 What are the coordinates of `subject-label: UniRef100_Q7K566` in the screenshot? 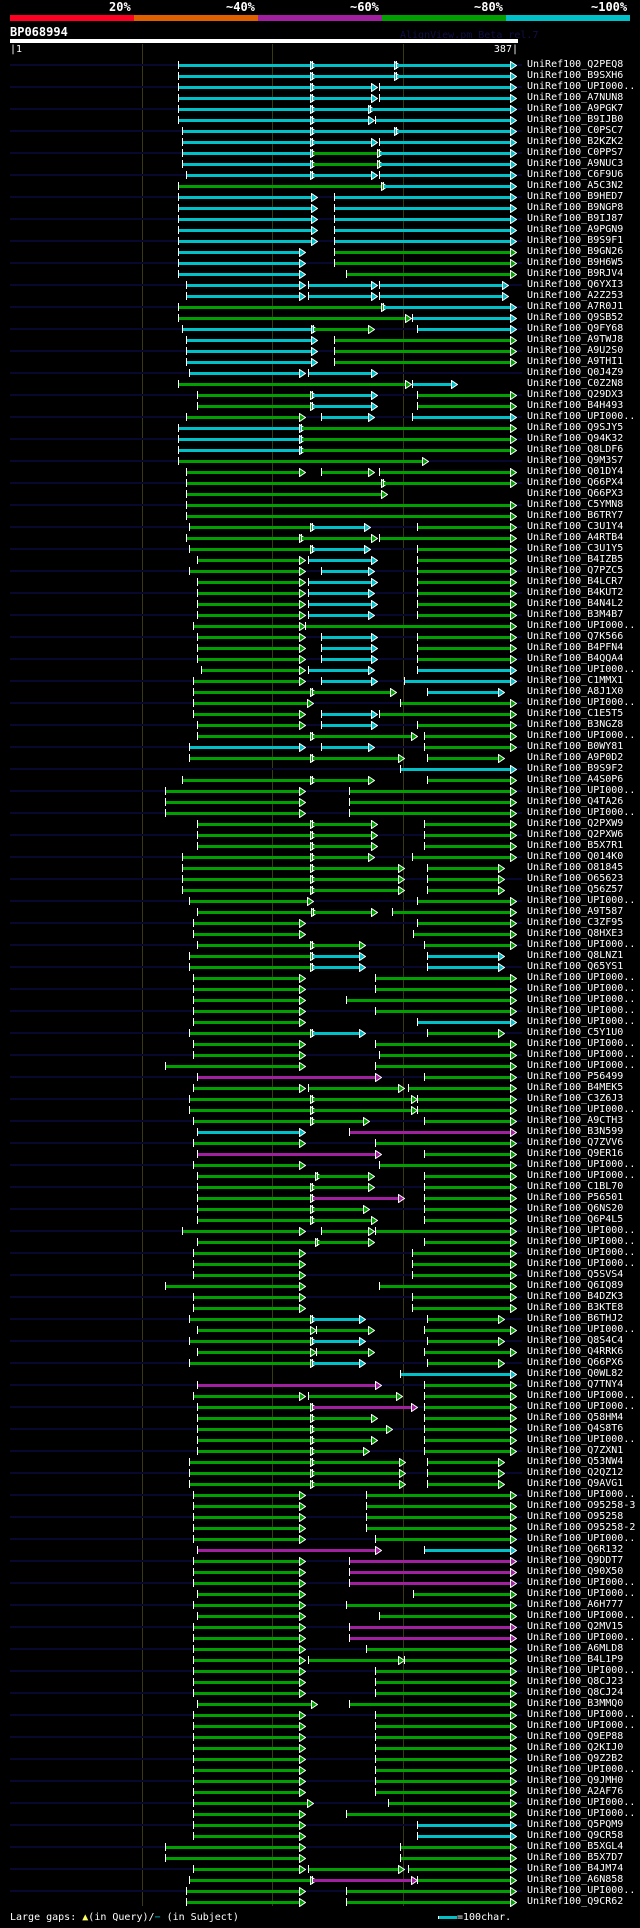 It's located at (575, 636).